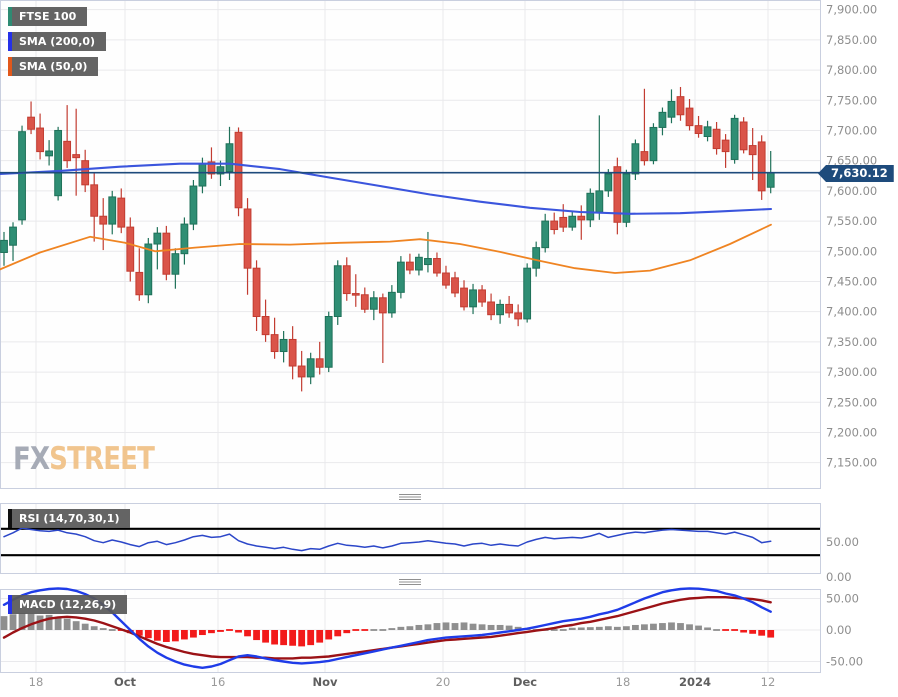  Describe the element at coordinates (851, 221) in the screenshot. I see `price-axis-label: 7,550.00` at that location.